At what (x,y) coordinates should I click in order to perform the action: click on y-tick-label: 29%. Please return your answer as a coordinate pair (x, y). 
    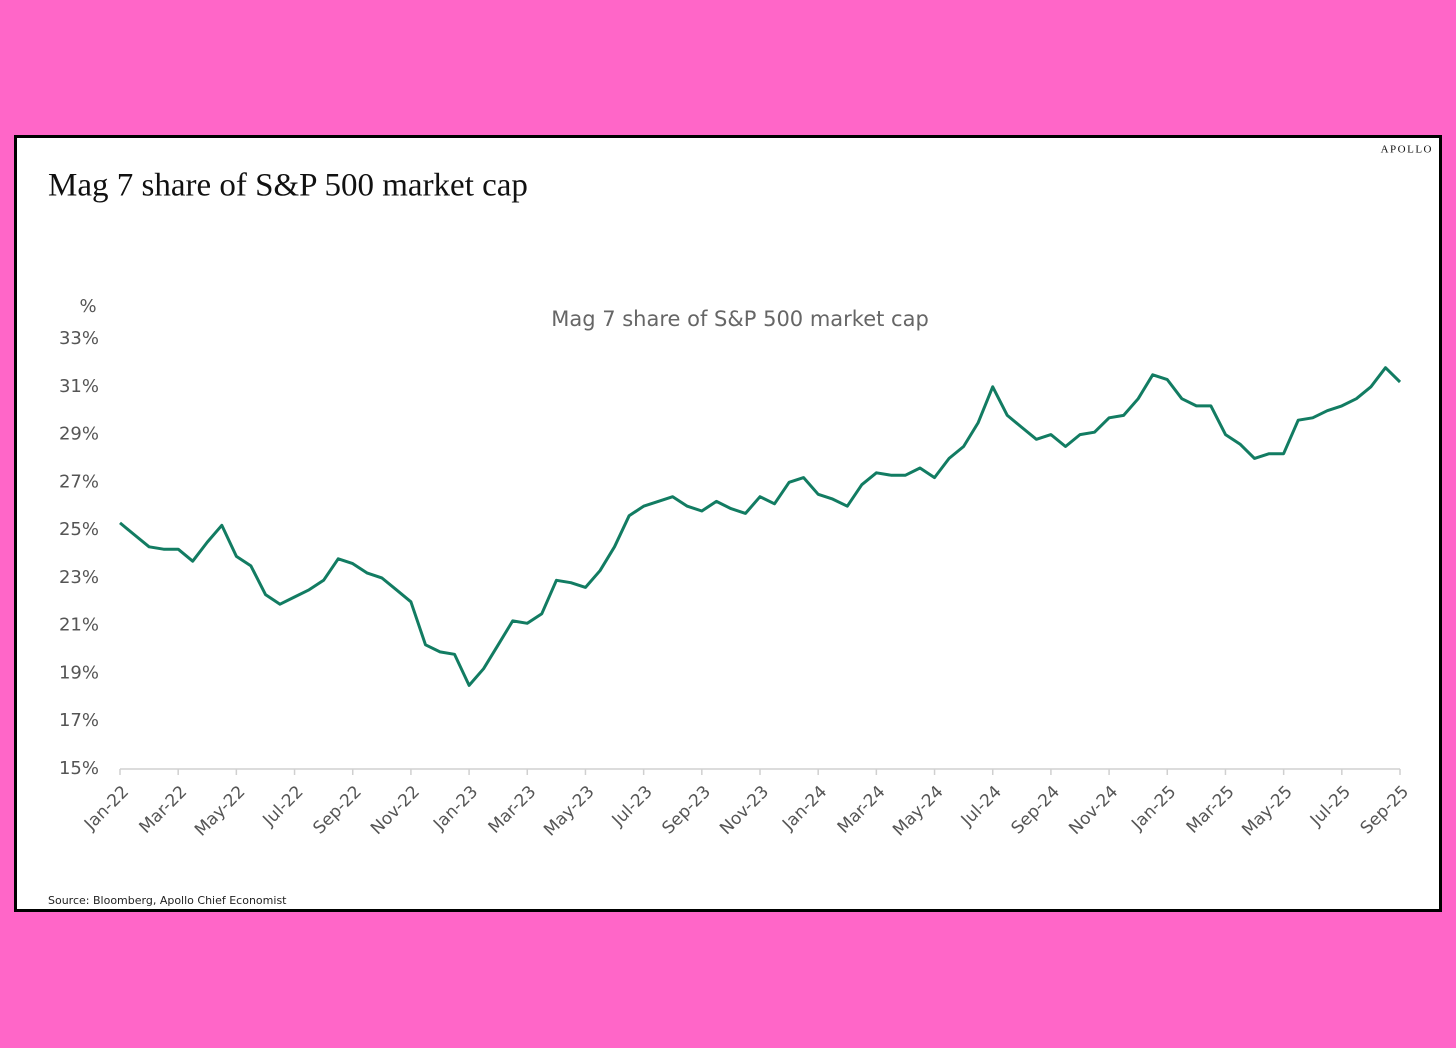
    Looking at the image, I should click on (79, 434).